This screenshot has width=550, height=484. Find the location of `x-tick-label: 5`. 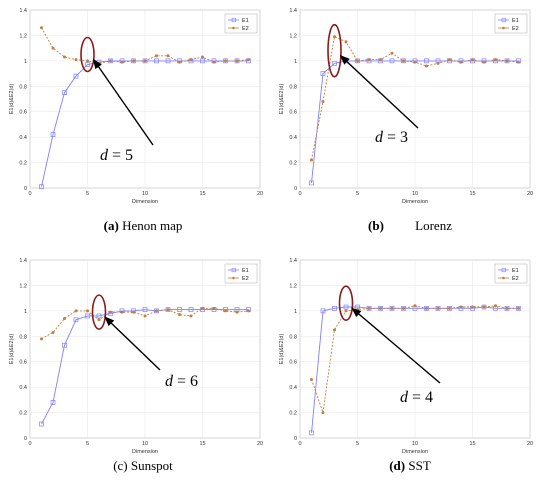

x-tick-label: 5 is located at coordinates (87, 194).